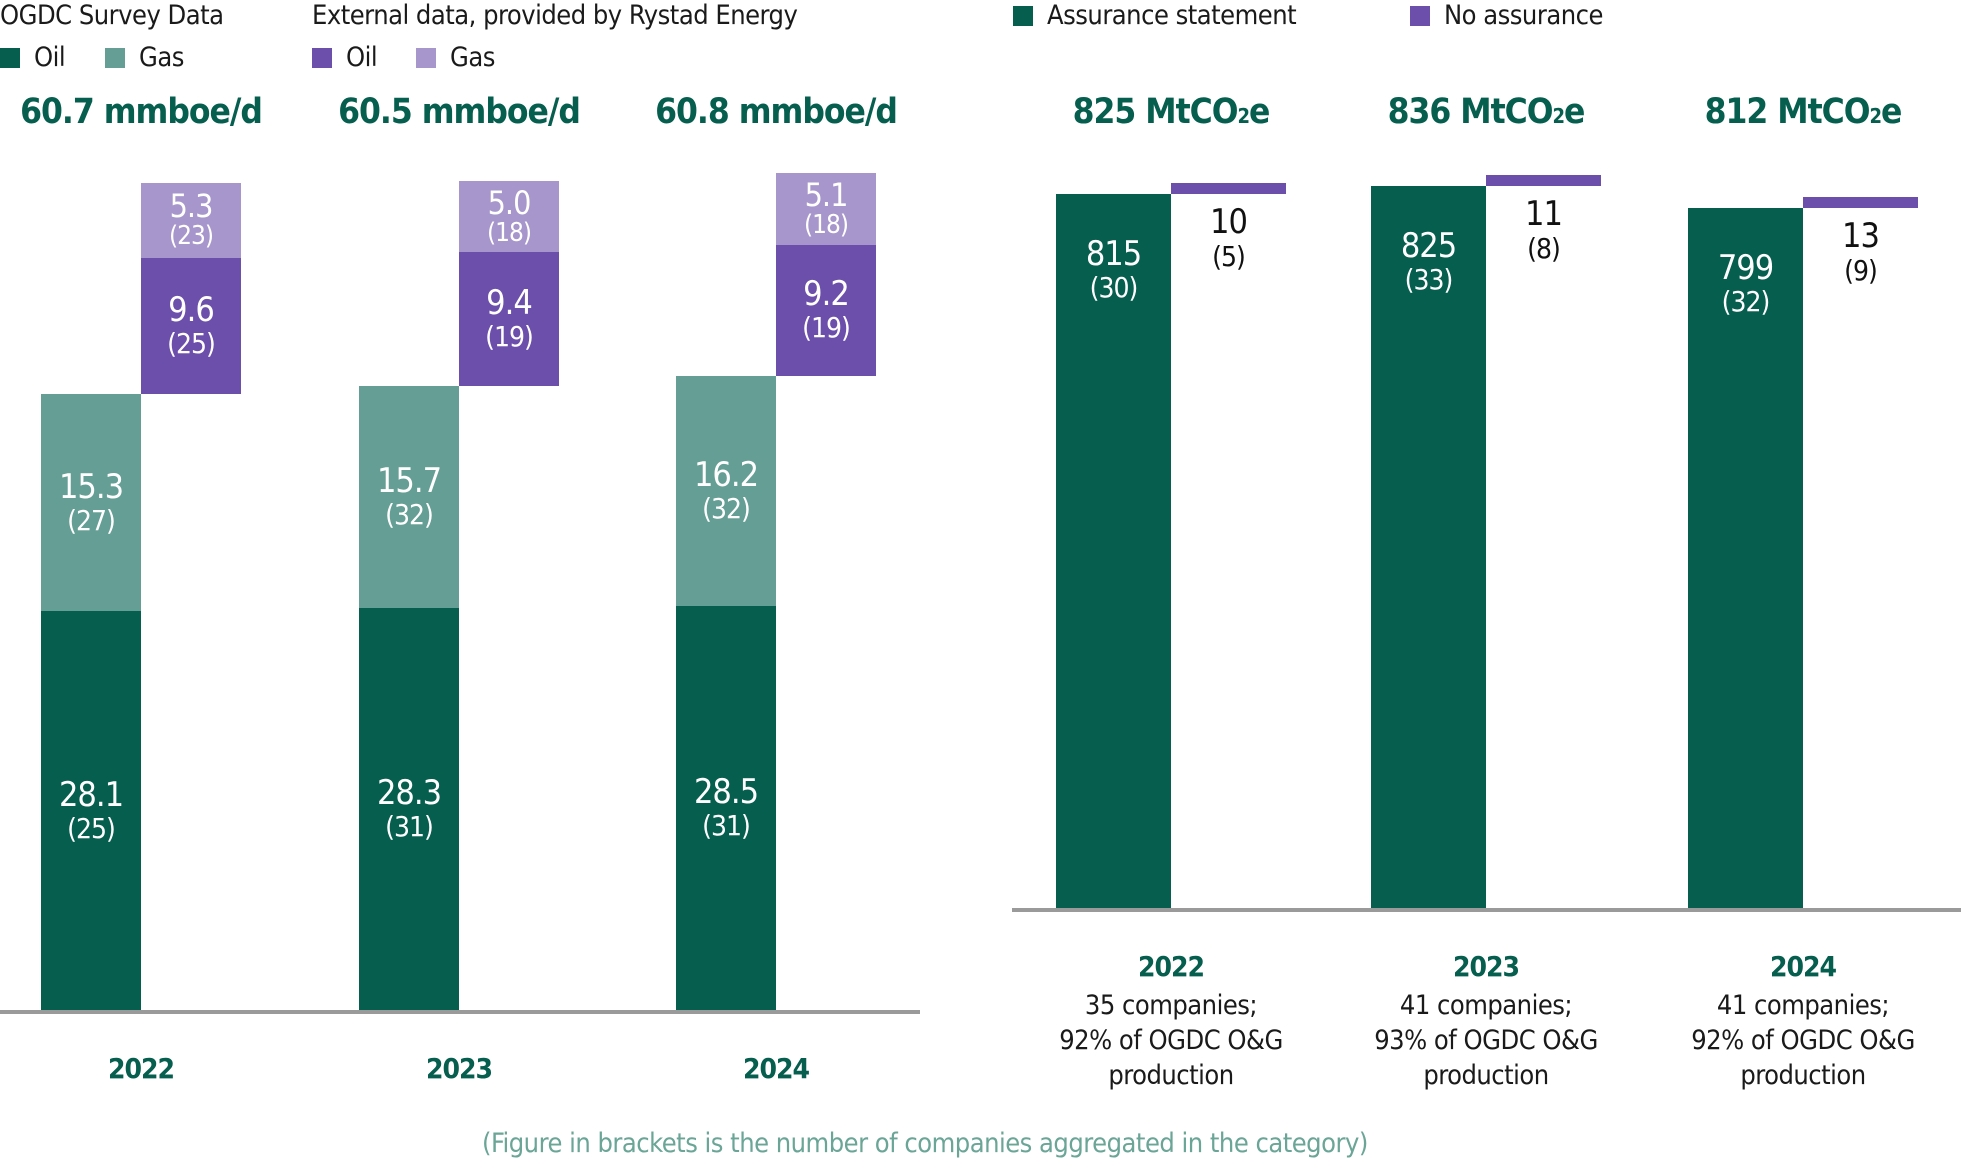 The width and height of the screenshot is (1961, 1165). I want to click on legend-title-ogdc: OGDC Survey Data, so click(112, 15).